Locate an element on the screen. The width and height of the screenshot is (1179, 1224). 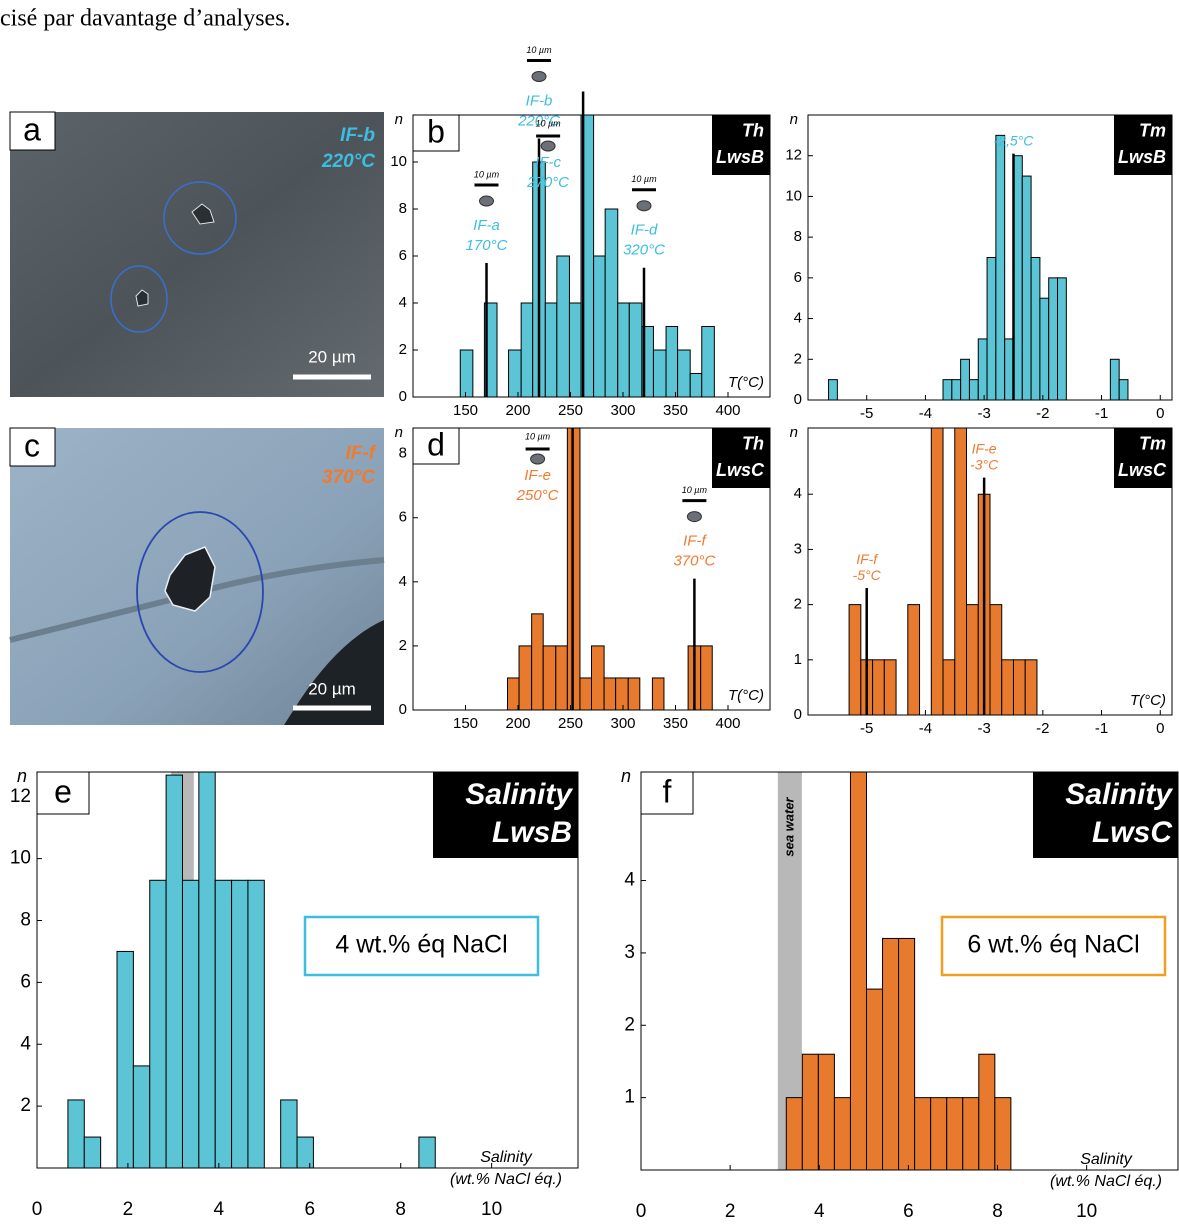
panel-letter: c is located at coordinates (32, 445).